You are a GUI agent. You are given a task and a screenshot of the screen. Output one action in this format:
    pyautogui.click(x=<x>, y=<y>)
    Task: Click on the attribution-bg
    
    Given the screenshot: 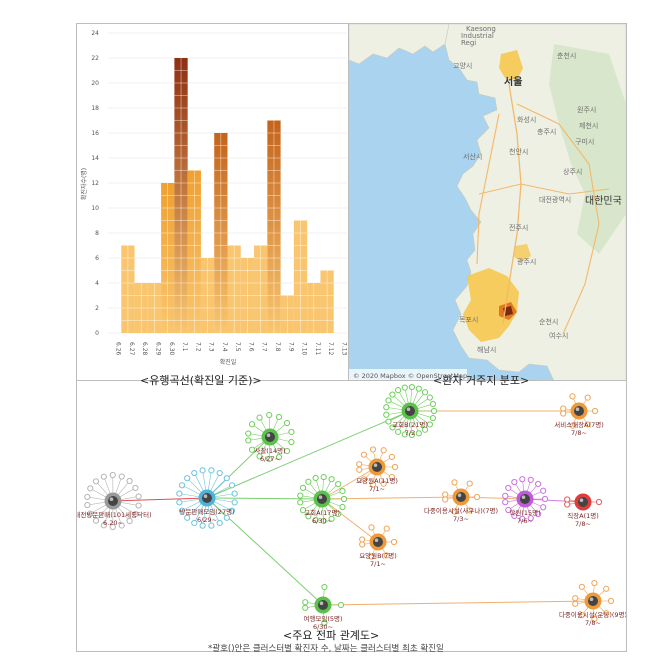 What is the action you would take?
    pyautogui.click(x=408, y=375)
    